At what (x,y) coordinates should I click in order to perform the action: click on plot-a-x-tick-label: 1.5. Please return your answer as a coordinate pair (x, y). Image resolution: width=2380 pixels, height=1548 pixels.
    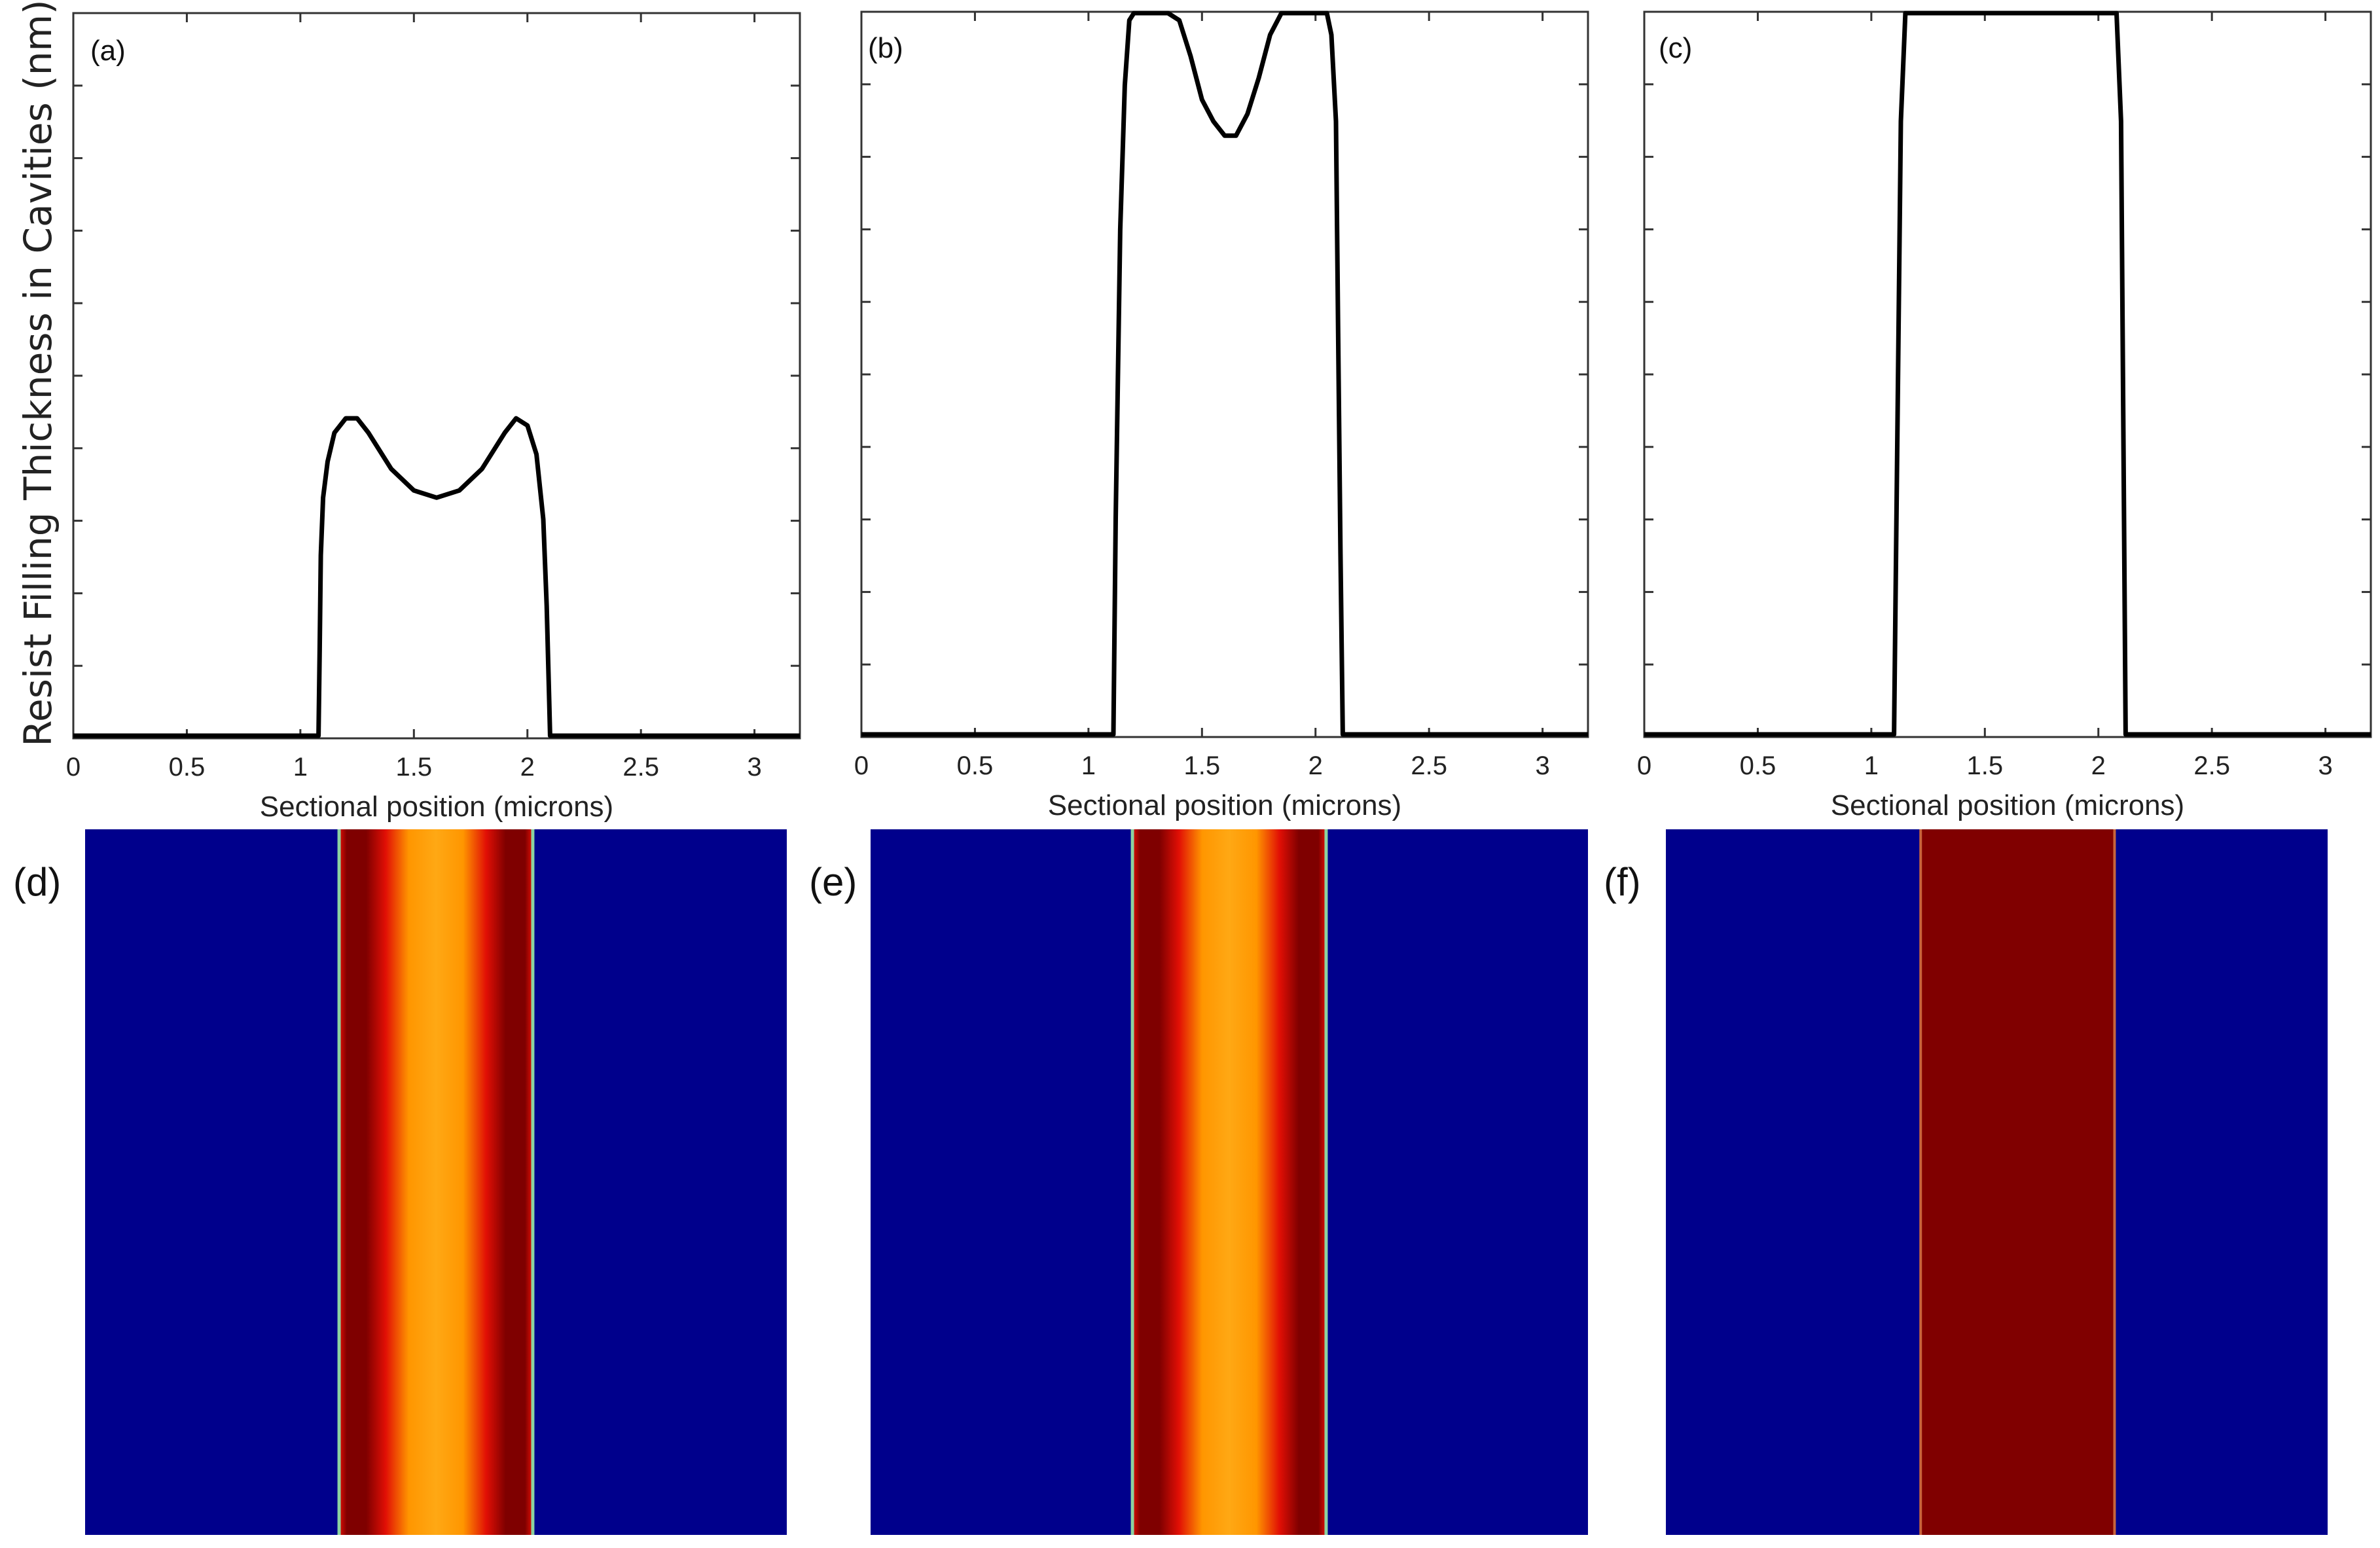
    Looking at the image, I should click on (414, 767).